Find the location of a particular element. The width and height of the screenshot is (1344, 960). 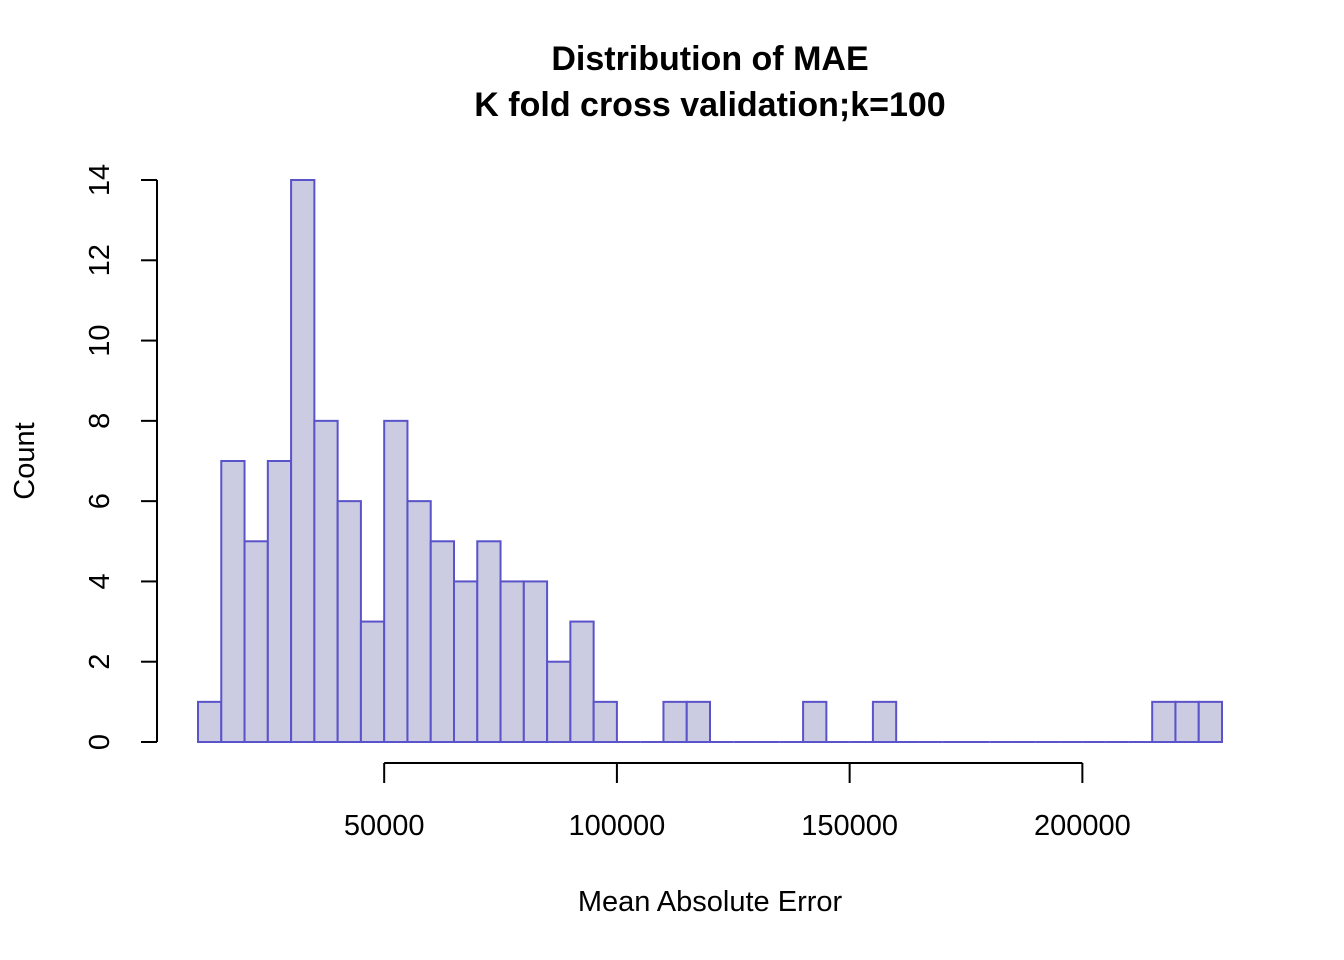

y-tick-label: 12 is located at coordinates (100, 260).